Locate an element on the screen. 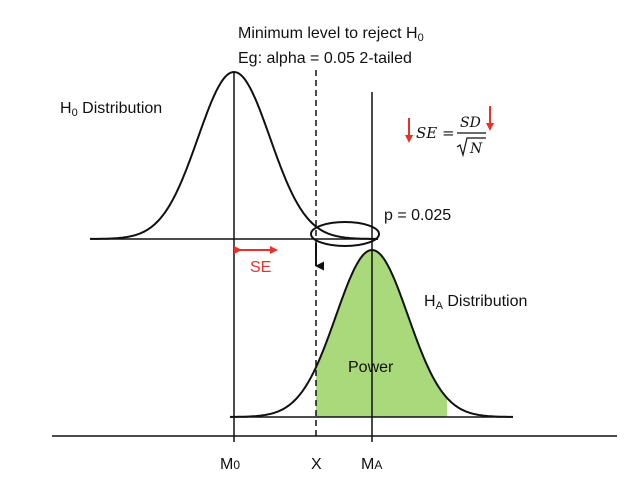 This screenshot has height=495, width=644. ha-distribution-label: HA Distribution is located at coordinates (475, 302).